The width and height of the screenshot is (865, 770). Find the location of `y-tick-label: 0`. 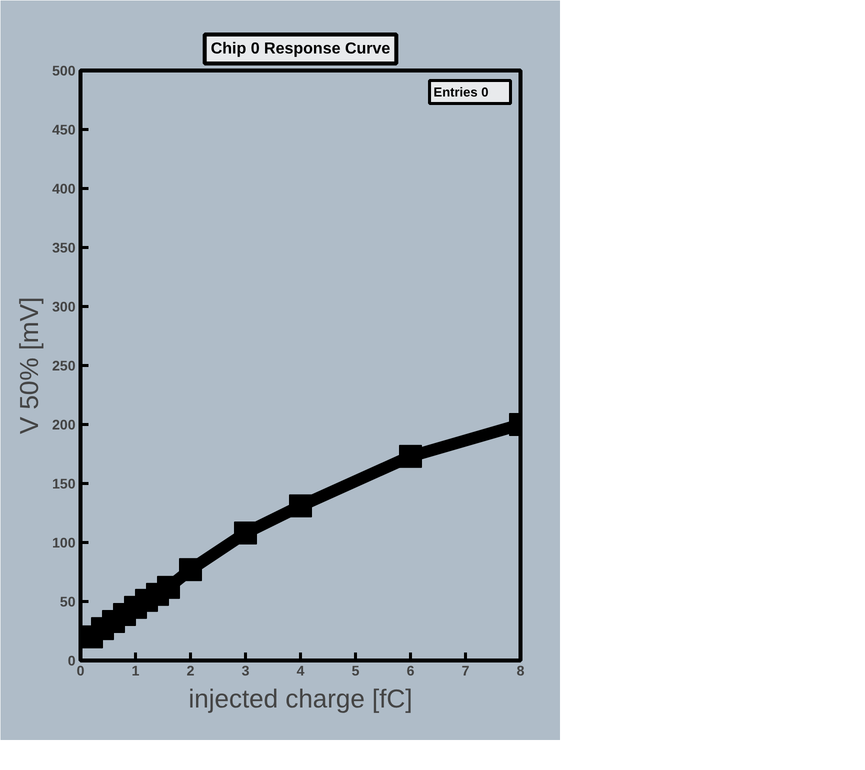

y-tick-label: 0 is located at coordinates (72, 660).